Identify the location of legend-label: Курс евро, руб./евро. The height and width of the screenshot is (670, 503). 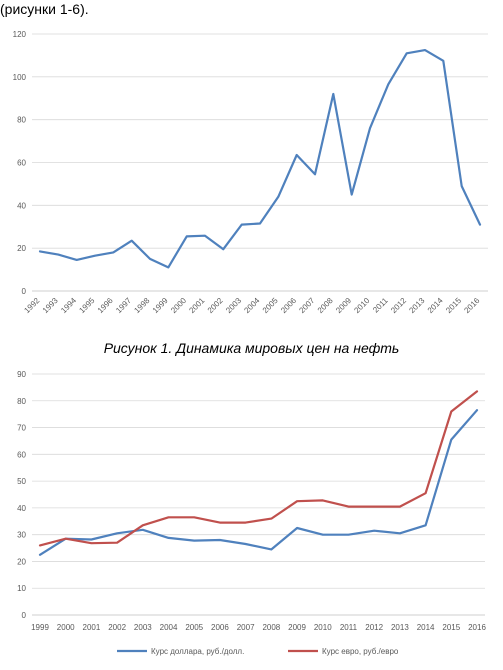
(360, 651).